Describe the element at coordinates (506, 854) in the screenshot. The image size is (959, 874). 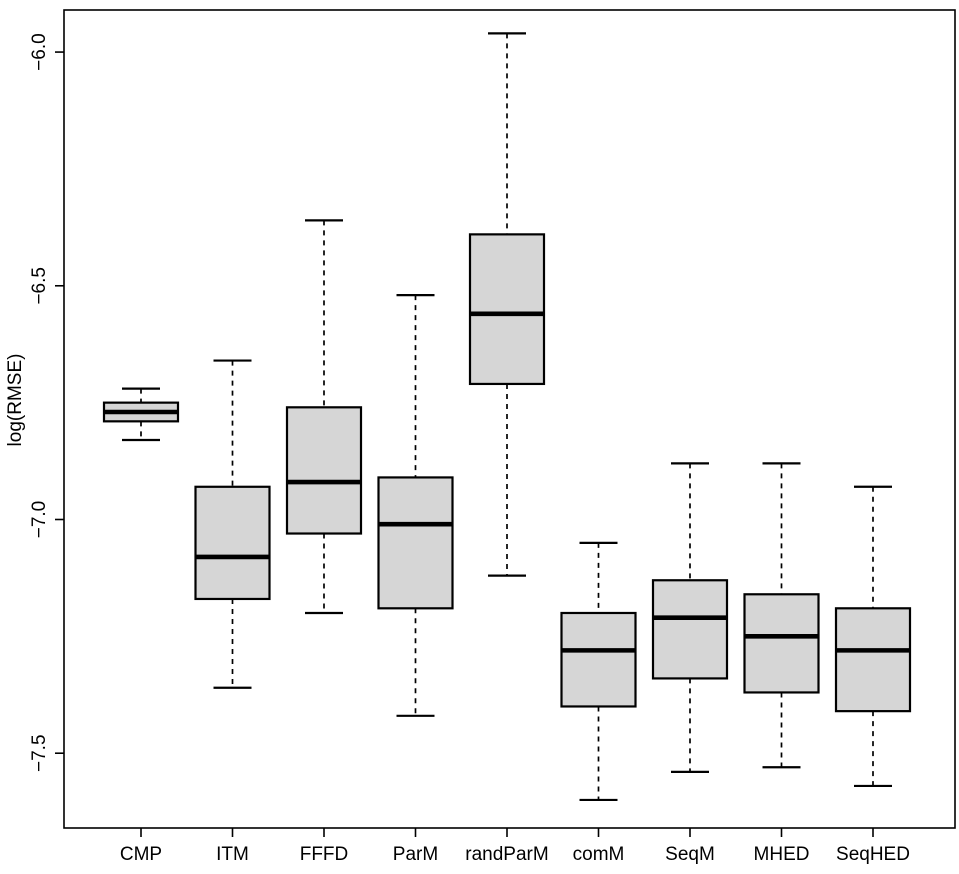
I see `x-category-label: randParM` at that location.